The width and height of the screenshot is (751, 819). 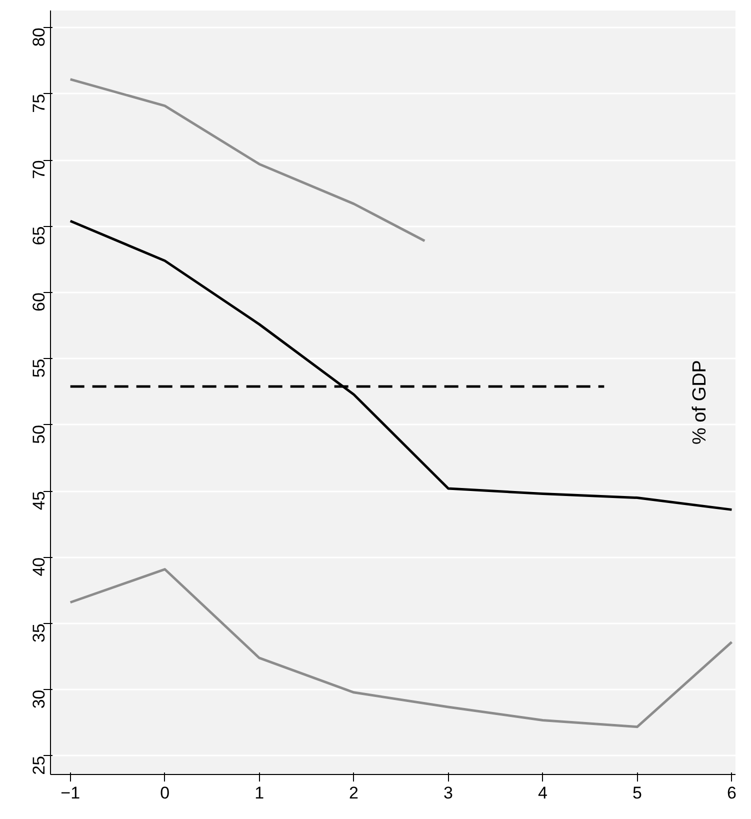 I want to click on y-tick-label: 40, so click(x=39, y=566).